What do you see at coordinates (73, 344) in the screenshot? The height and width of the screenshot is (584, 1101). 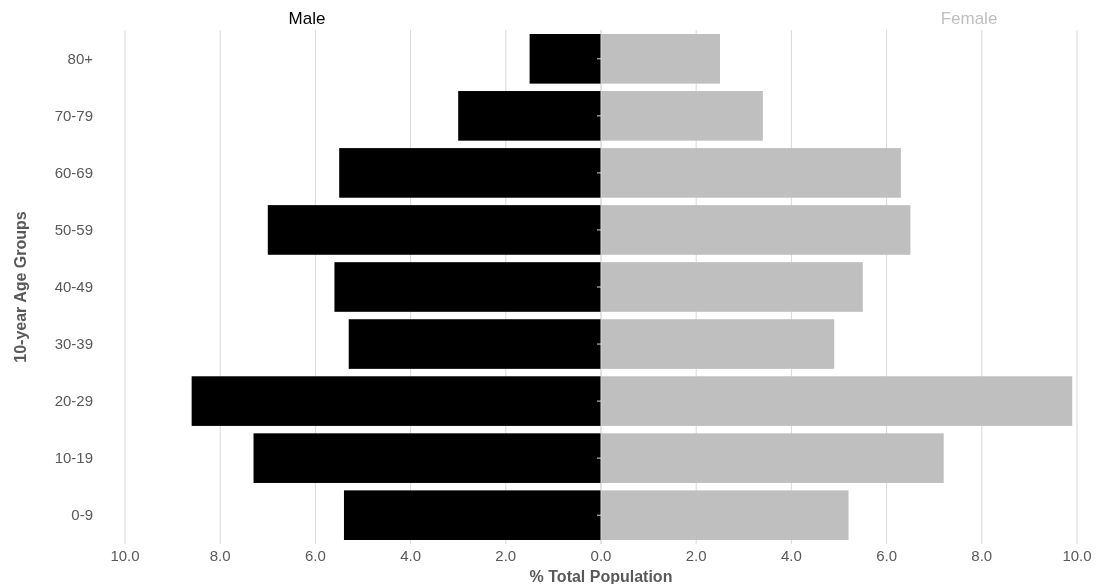 I see `y-tick-label: 30-39` at bounding box center [73, 344].